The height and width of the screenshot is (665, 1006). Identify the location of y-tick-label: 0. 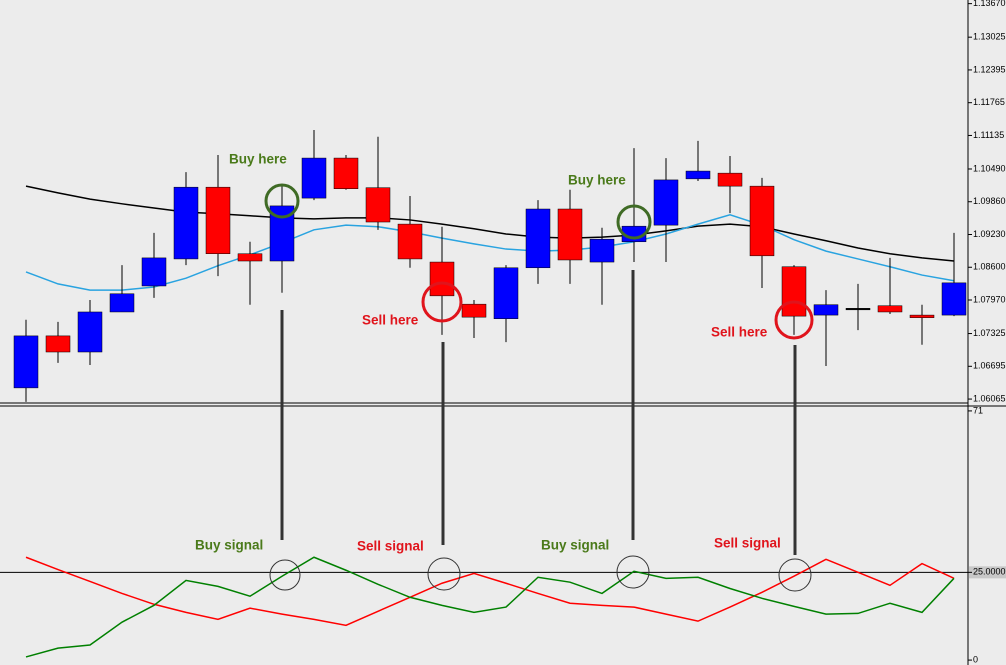
(975, 659).